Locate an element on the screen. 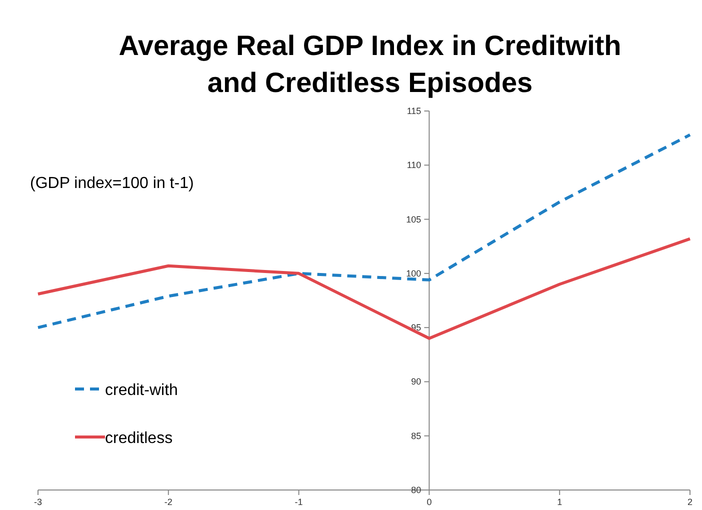 This screenshot has width=702, height=510. annotation: (GDP index=100 in t-1) is located at coordinates (112, 183).